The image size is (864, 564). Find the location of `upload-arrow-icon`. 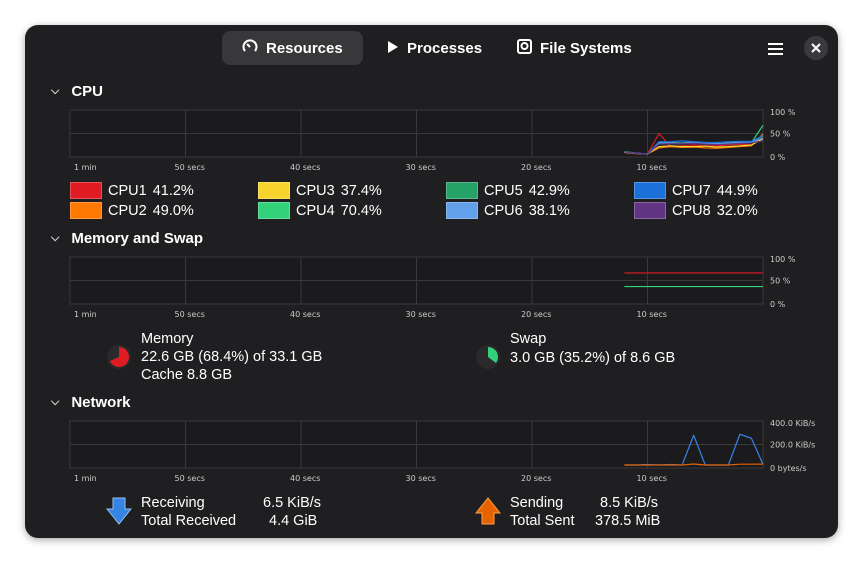

upload-arrow-icon is located at coordinates (488, 511).